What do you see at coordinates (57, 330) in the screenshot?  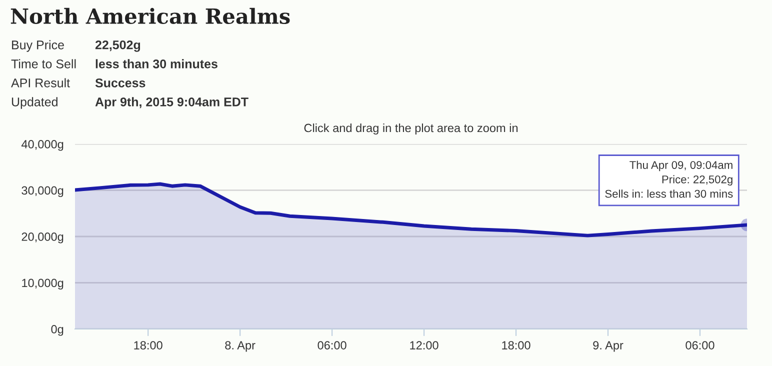 I see `y-tick-label: 0g` at bounding box center [57, 330].